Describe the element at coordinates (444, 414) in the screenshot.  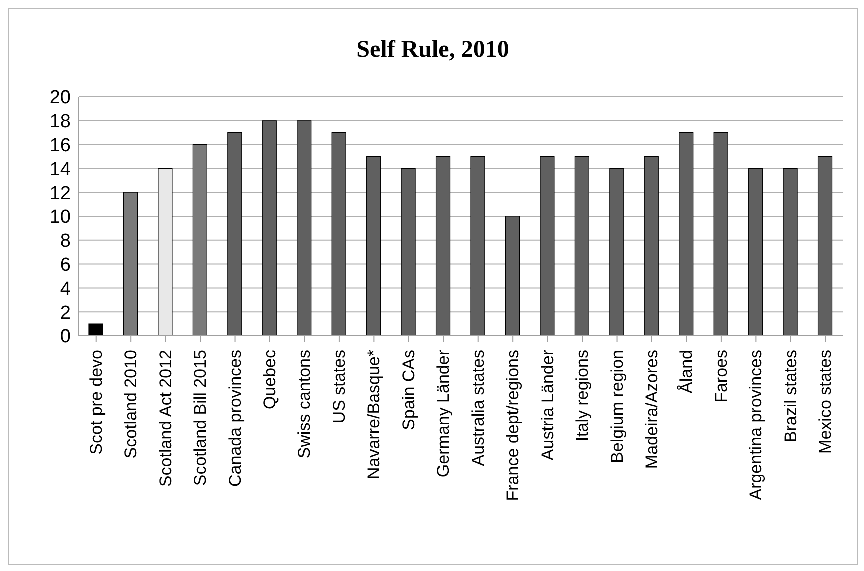
I see `x-tick-label: Germany Länder` at that location.